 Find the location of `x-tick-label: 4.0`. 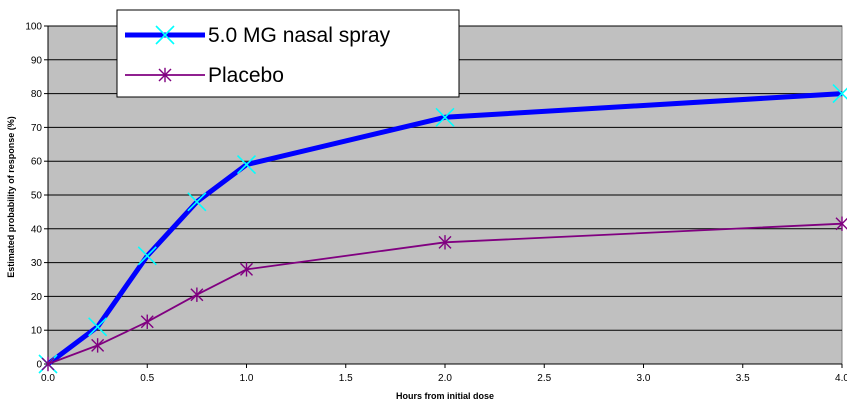

x-tick-label: 4.0 is located at coordinates (841, 378).